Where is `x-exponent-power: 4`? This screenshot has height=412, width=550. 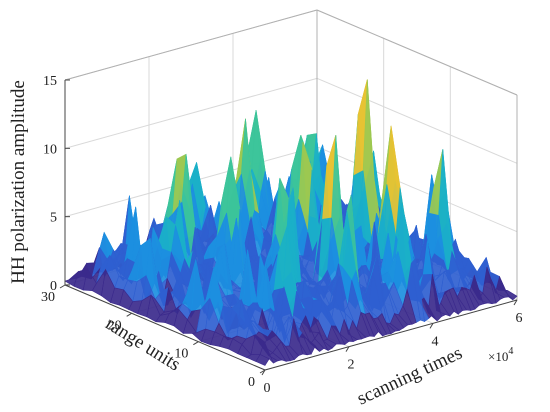 x-exponent-power: 4 is located at coordinates (510, 351).